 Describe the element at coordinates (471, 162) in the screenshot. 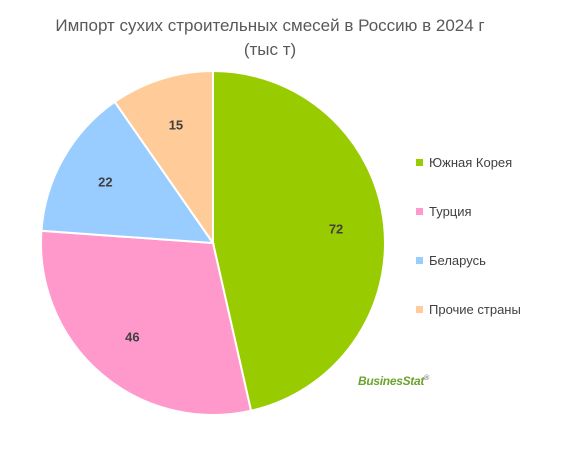

I see `legend-label-1: Южная Корея` at that location.